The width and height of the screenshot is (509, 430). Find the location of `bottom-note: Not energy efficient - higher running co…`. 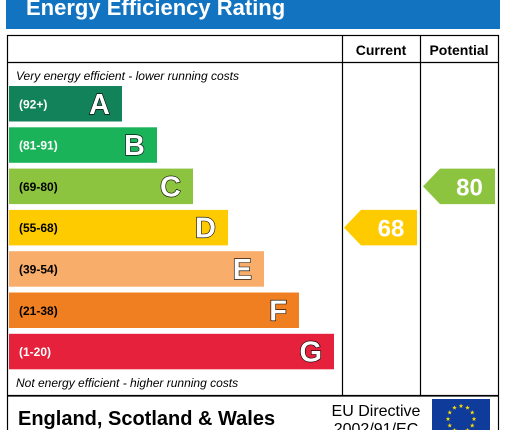

bottom-note: Not energy efficient - higher running co… is located at coordinates (127, 383).